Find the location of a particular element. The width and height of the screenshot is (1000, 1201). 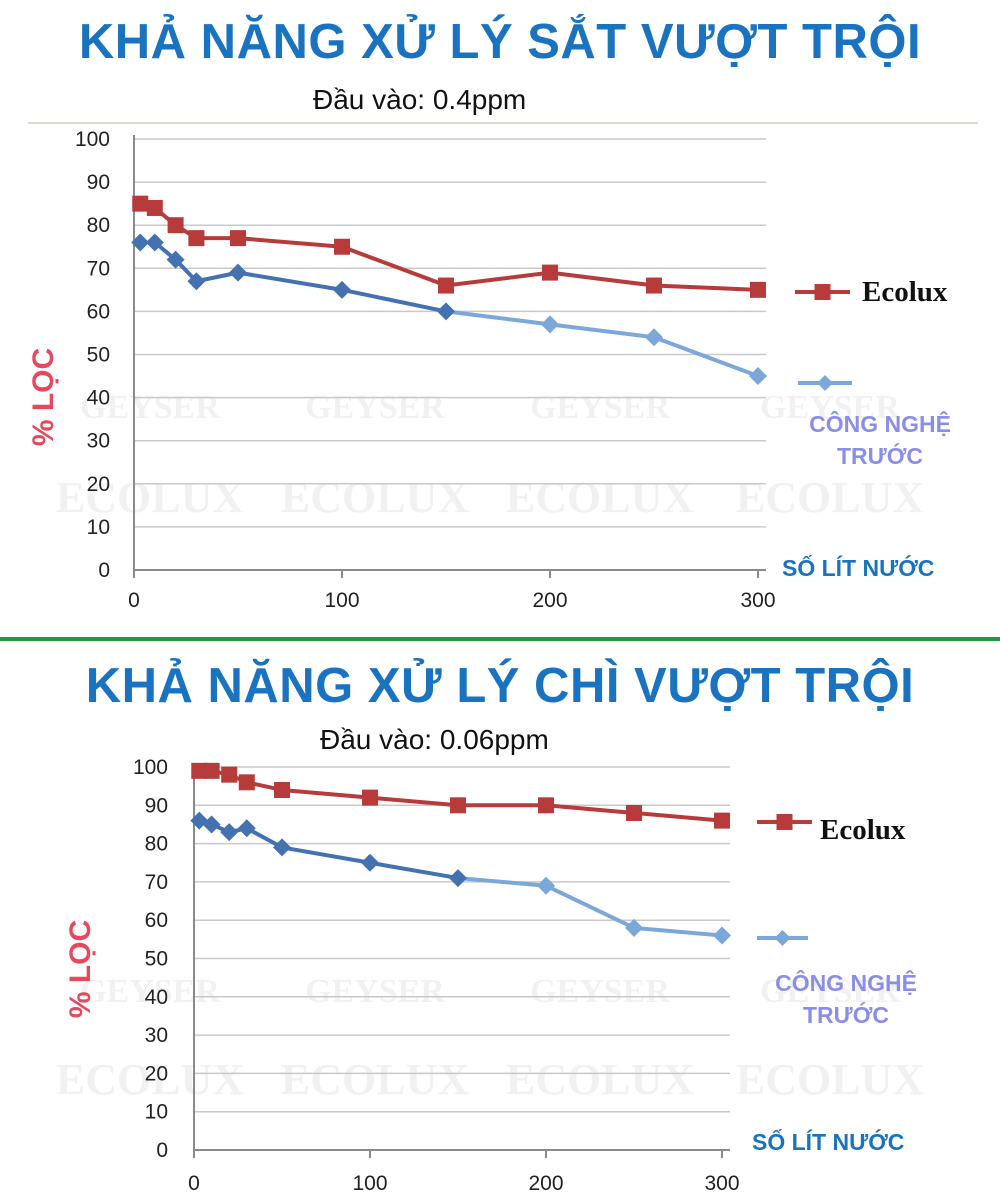

x-axis-unit-lead: SỐ LÍT NƯỚC is located at coordinates (828, 1142).